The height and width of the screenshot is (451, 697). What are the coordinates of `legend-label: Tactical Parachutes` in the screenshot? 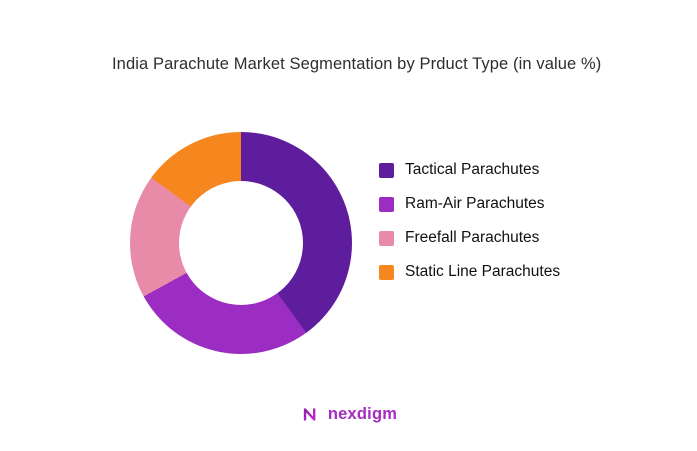 It's located at (472, 169).